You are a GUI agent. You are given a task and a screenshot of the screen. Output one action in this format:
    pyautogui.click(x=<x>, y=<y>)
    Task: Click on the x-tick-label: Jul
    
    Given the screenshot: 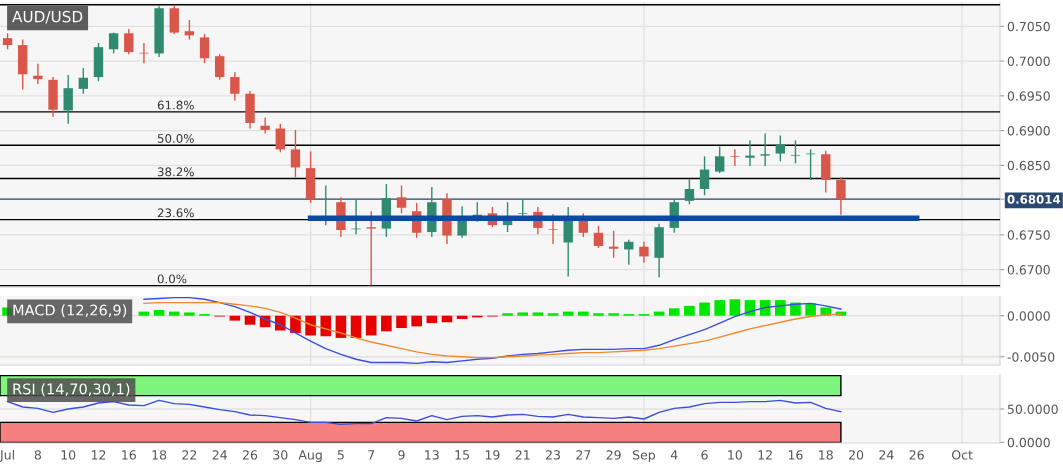 What is the action you would take?
    pyautogui.click(x=7, y=455)
    